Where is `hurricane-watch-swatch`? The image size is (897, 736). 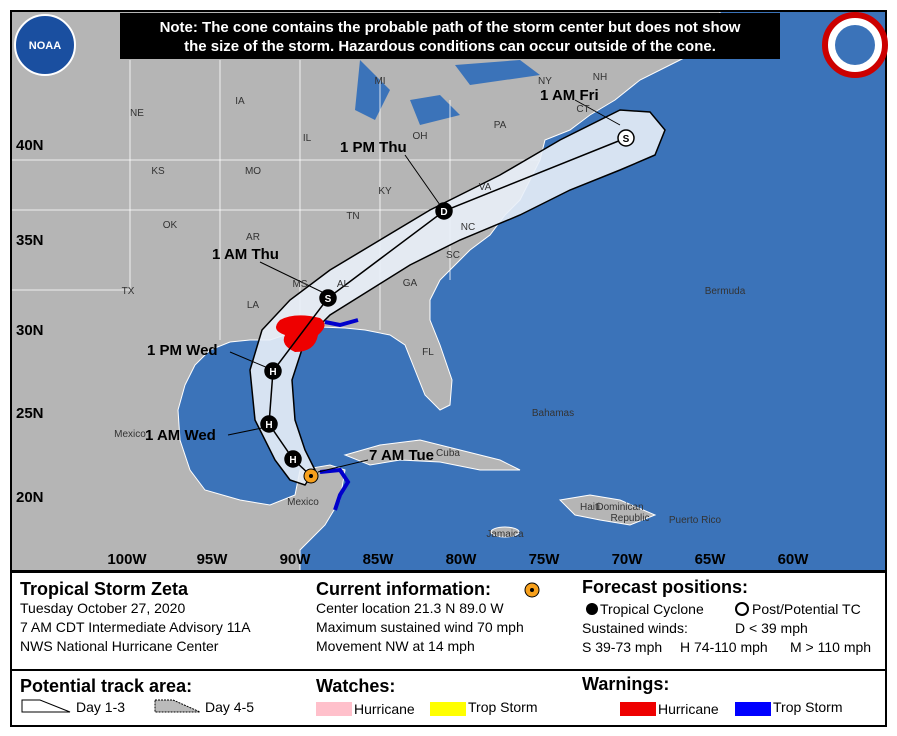 hurricane-watch-swatch is located at coordinates (334, 709).